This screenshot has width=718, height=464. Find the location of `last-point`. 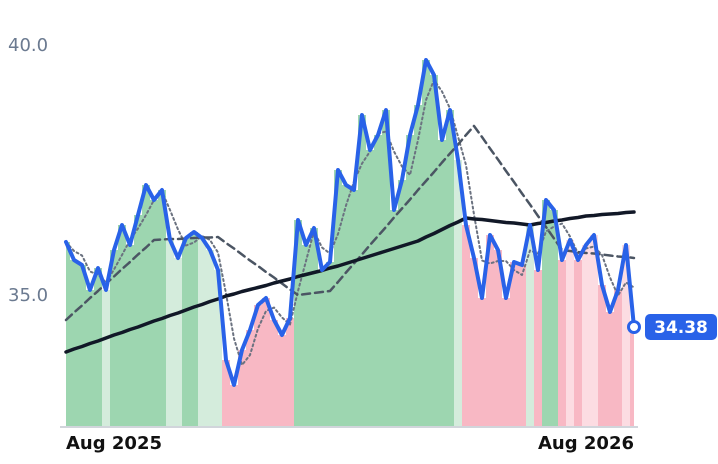

last-point is located at coordinates (634, 327).